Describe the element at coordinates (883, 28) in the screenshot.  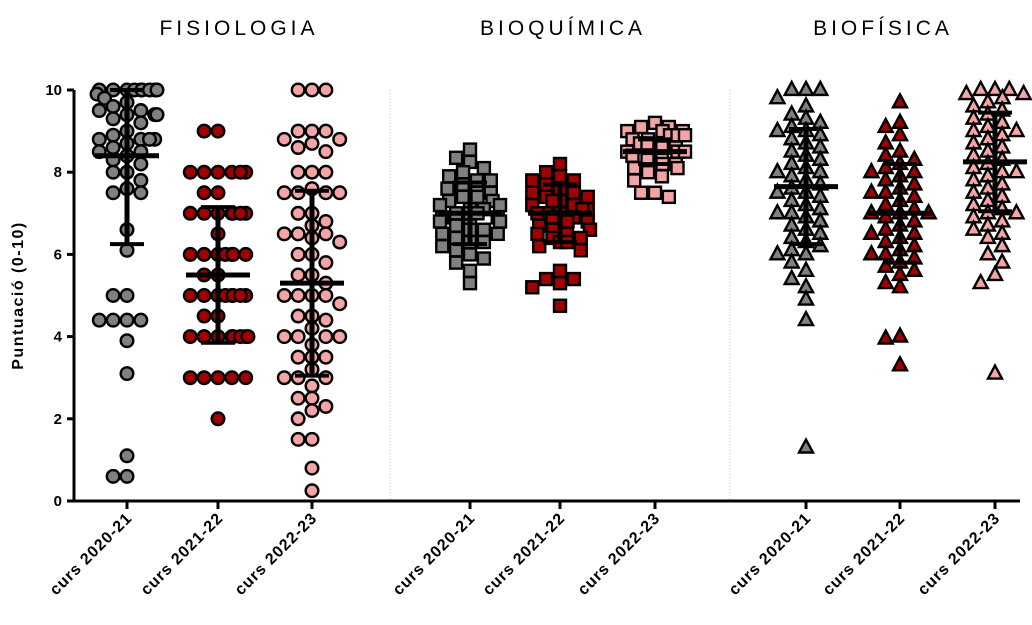
I see `panel-title: BIOFÍSICA` at that location.